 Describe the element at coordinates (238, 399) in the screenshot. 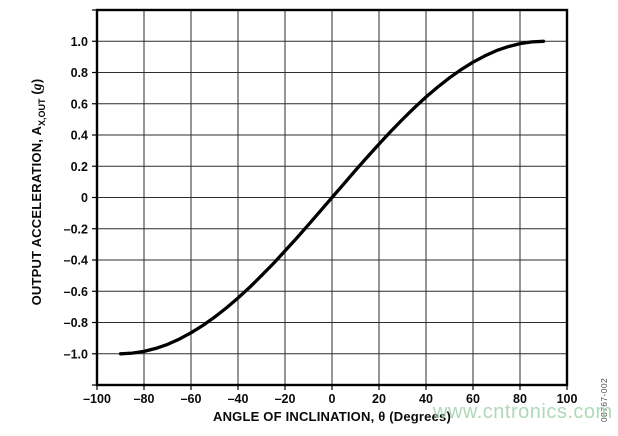

I see `x-tick-label: –40` at that location.